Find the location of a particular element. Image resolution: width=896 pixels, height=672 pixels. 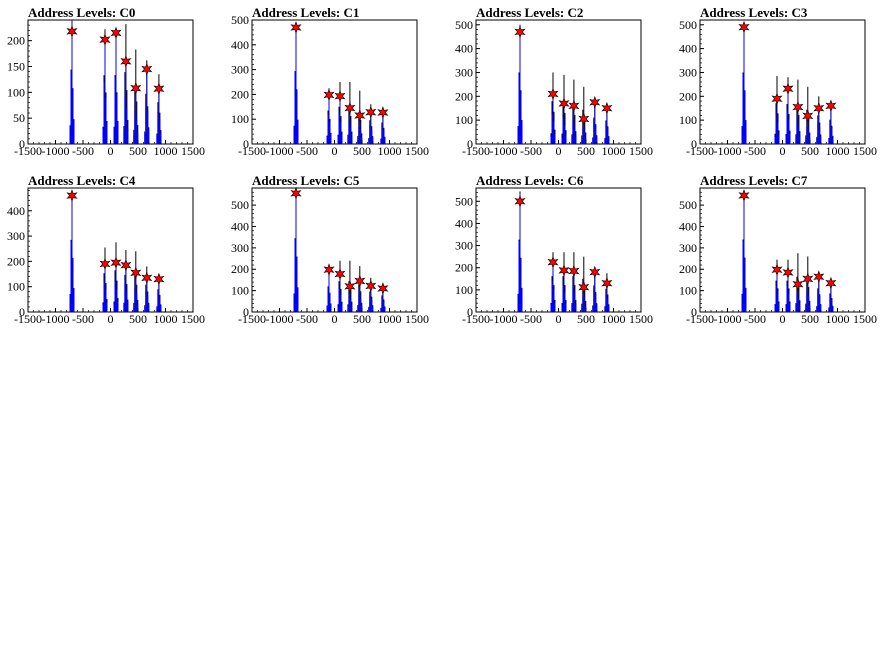

panel-title: Address Levels: C5 is located at coordinates (306, 180).